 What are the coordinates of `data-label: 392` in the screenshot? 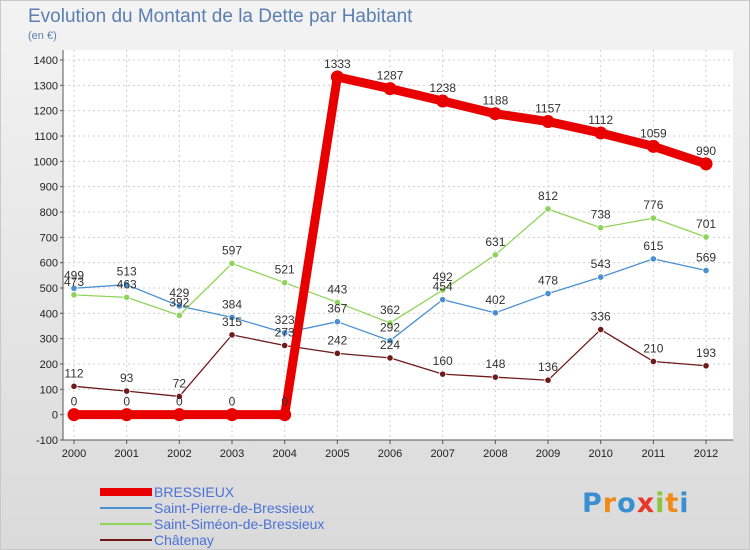 It's located at (179, 302).